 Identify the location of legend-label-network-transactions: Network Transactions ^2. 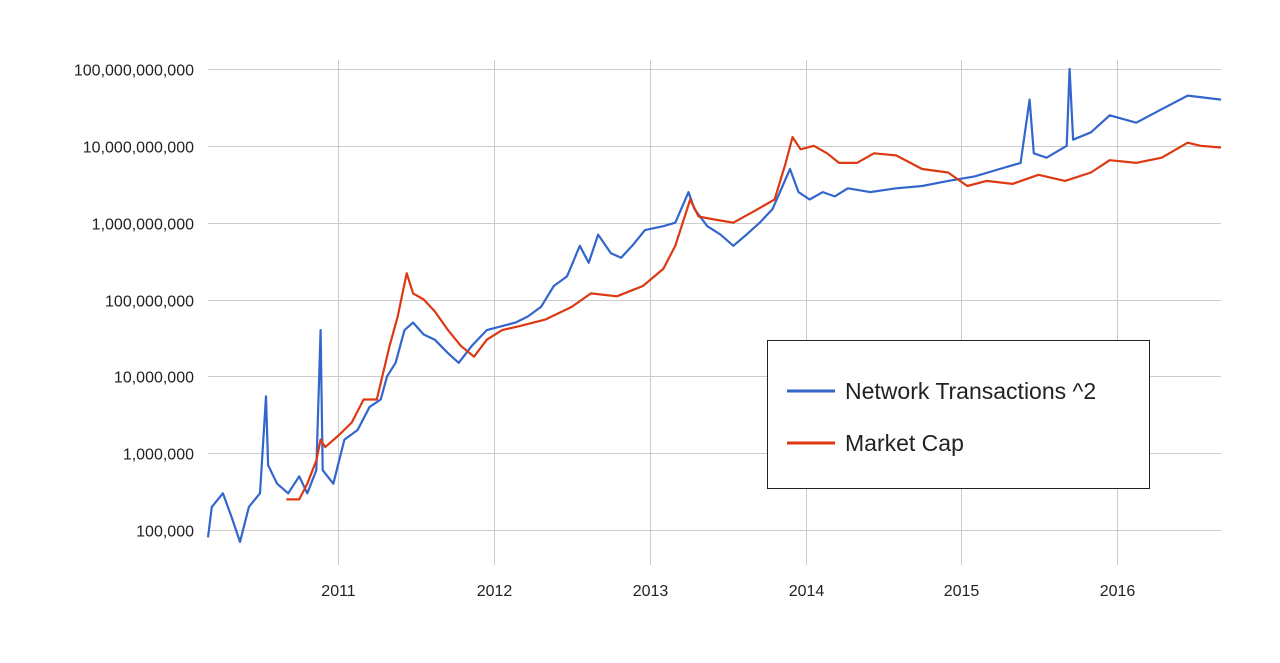
(970, 391).